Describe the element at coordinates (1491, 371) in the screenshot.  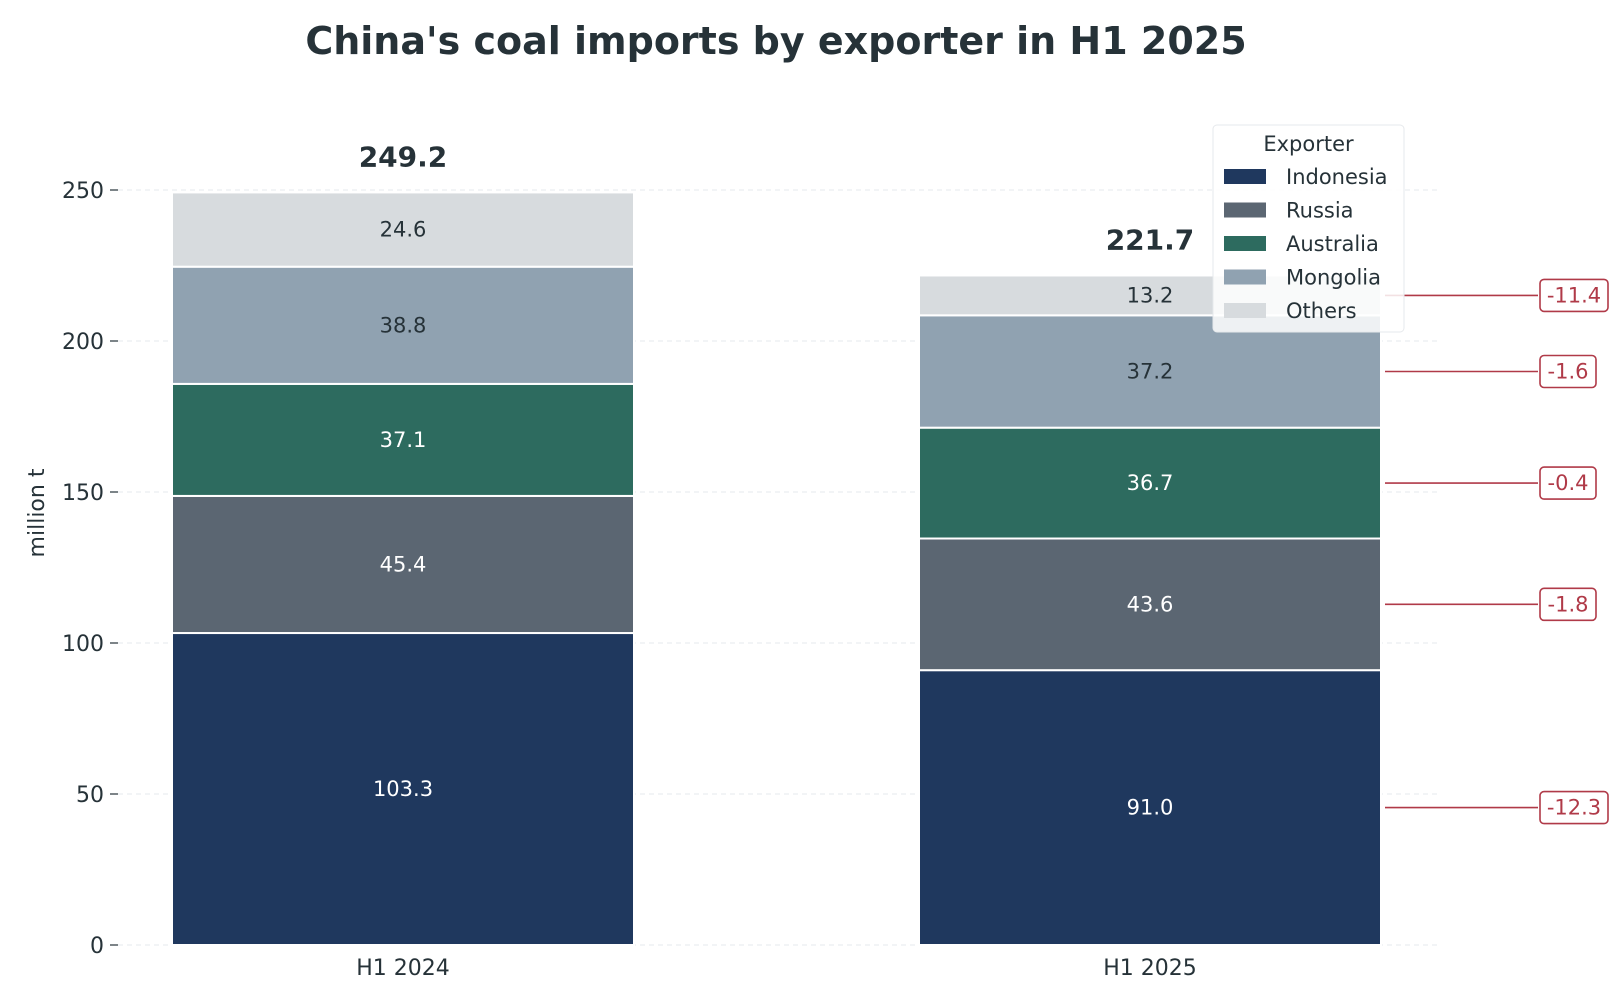
I see `change-annotation: -1.6` at that location.